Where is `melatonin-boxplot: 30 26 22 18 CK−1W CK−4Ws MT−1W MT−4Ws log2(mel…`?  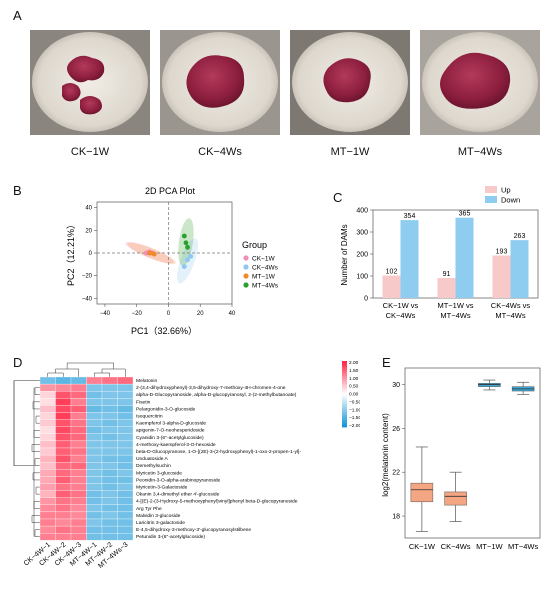
melatonin-boxplot: 30 26 22 18 CK−1W CK−4Ws MT−1W MT−4Ws log2(mel… is located at coordinates (461, 459).